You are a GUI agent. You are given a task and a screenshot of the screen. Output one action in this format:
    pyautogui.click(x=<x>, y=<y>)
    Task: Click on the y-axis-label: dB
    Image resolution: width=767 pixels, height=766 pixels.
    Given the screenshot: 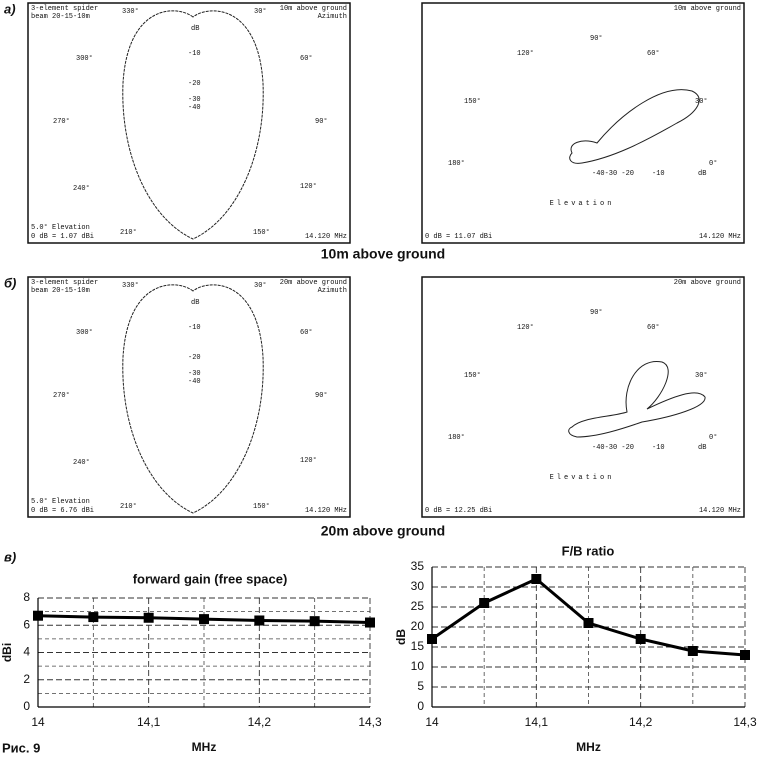 What is the action you would take?
    pyautogui.click(x=401, y=637)
    